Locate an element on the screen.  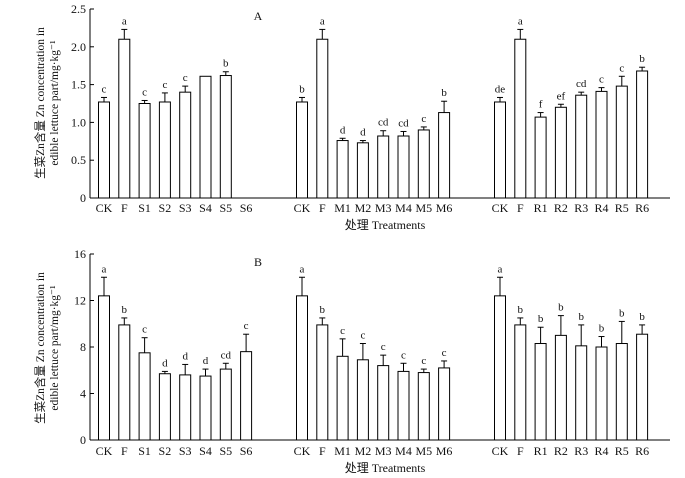
panel-a-y-tick-label: 2.0 is located at coordinates (78, 47).